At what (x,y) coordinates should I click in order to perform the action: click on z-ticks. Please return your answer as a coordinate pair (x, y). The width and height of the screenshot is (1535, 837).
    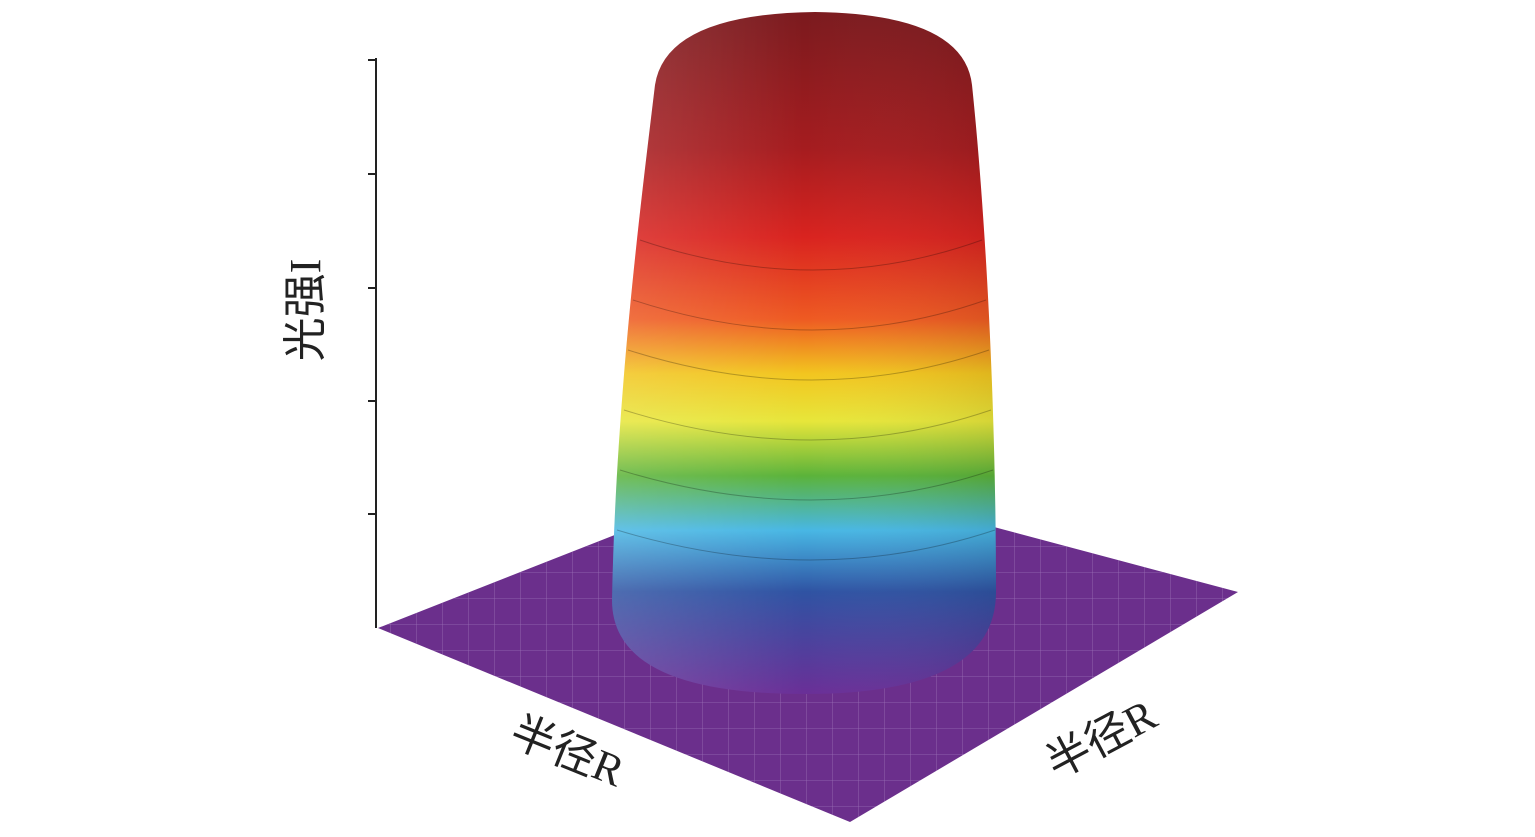
    Looking at the image, I should click on (372, 287).